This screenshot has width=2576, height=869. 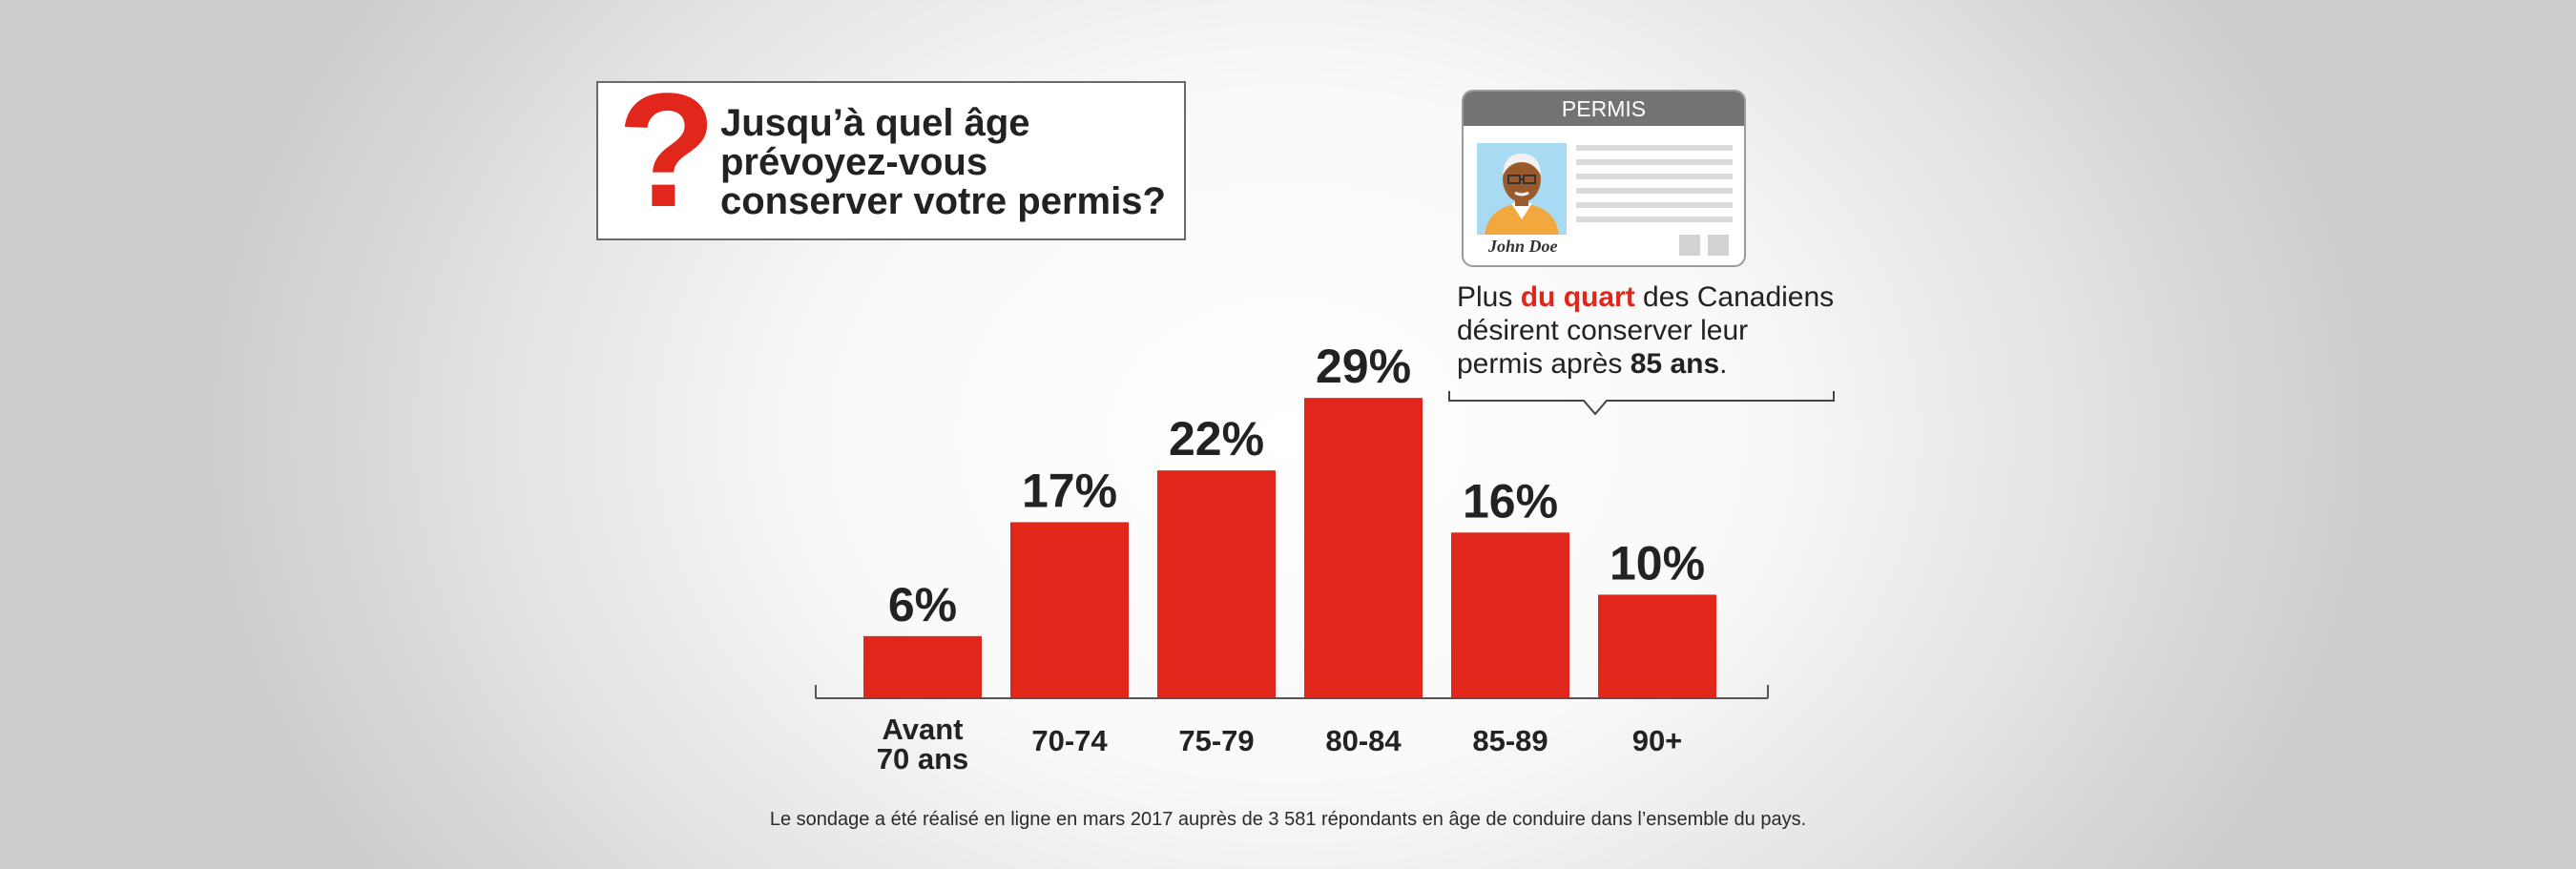 I want to click on callout-bracket, so click(x=1641, y=403).